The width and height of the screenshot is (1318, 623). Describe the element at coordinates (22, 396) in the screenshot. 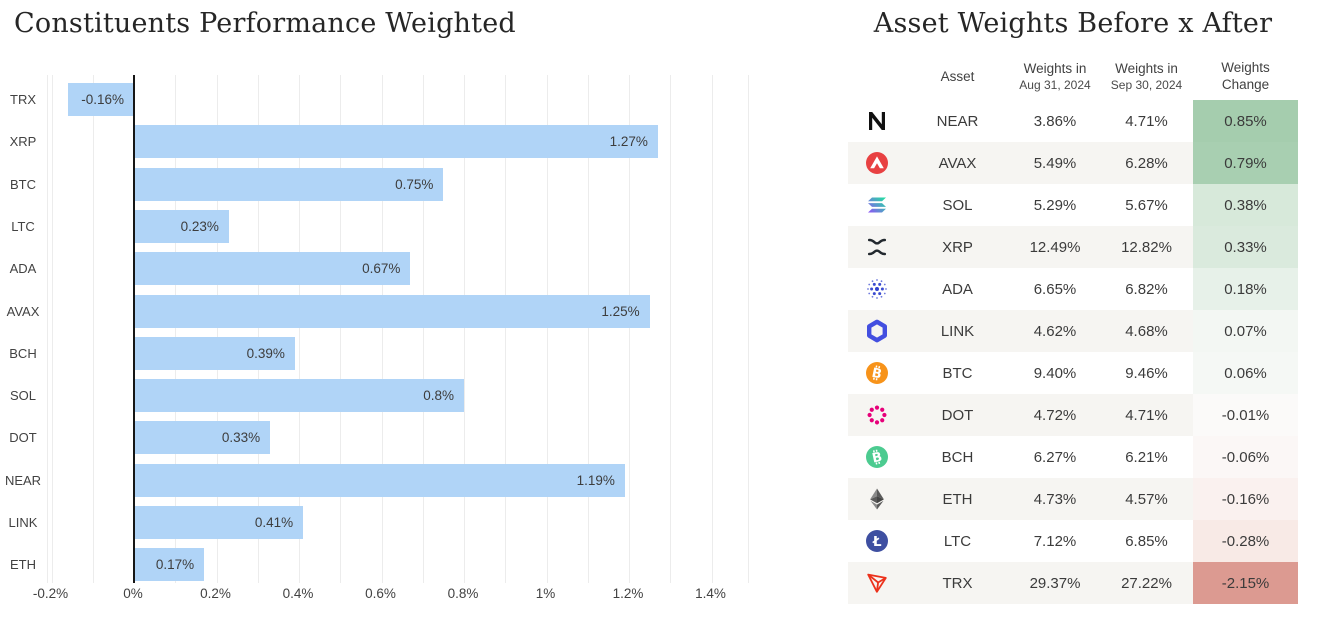

I see `category-label-sol: SOL` at that location.